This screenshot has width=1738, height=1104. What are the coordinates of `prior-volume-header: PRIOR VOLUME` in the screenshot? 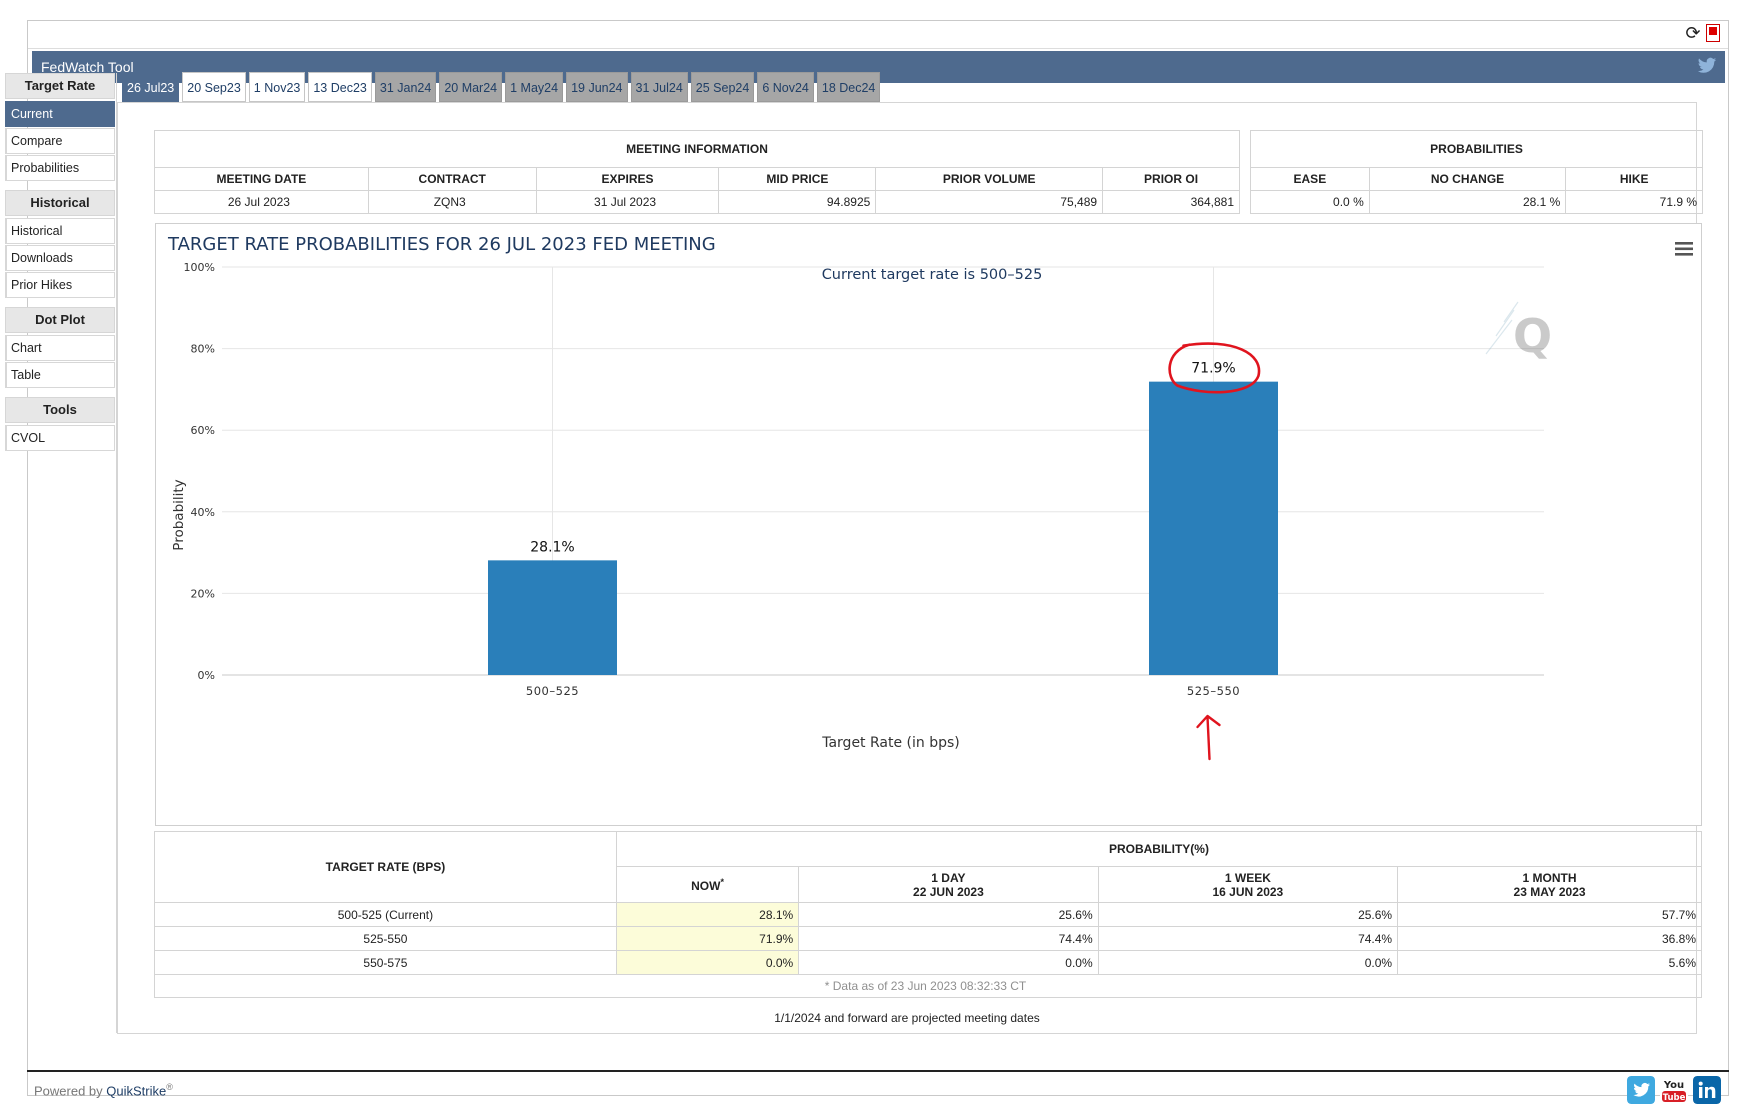 It's located at (989, 179).